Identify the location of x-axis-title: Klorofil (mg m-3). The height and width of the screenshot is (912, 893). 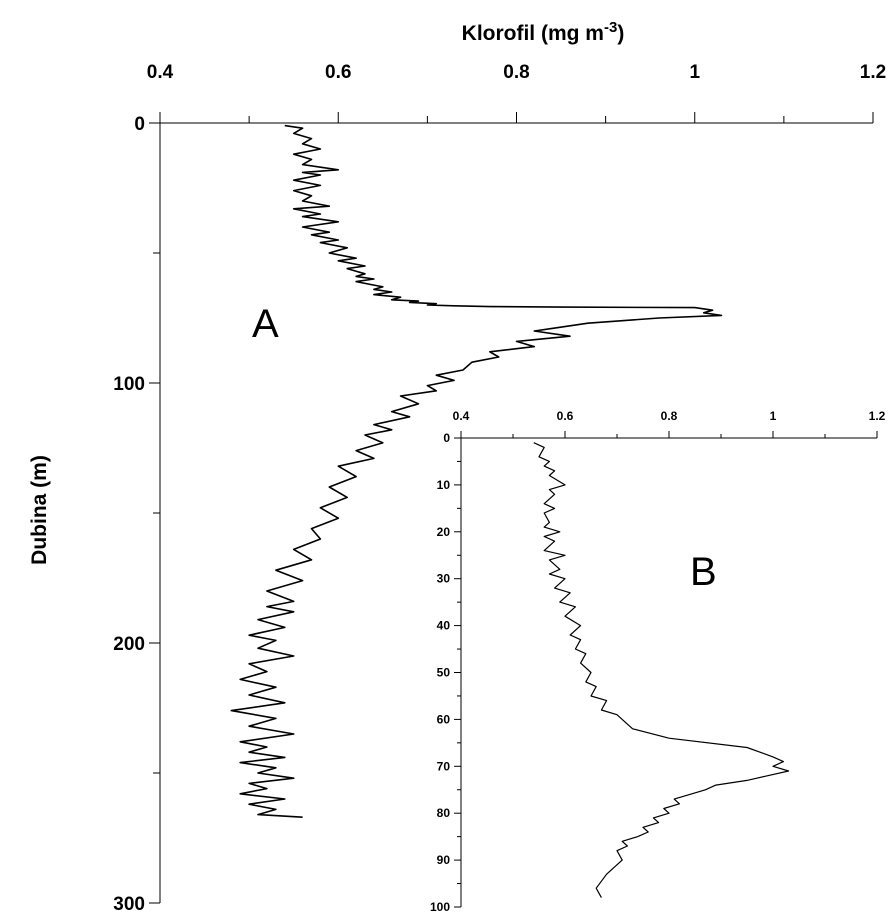
(543, 32).